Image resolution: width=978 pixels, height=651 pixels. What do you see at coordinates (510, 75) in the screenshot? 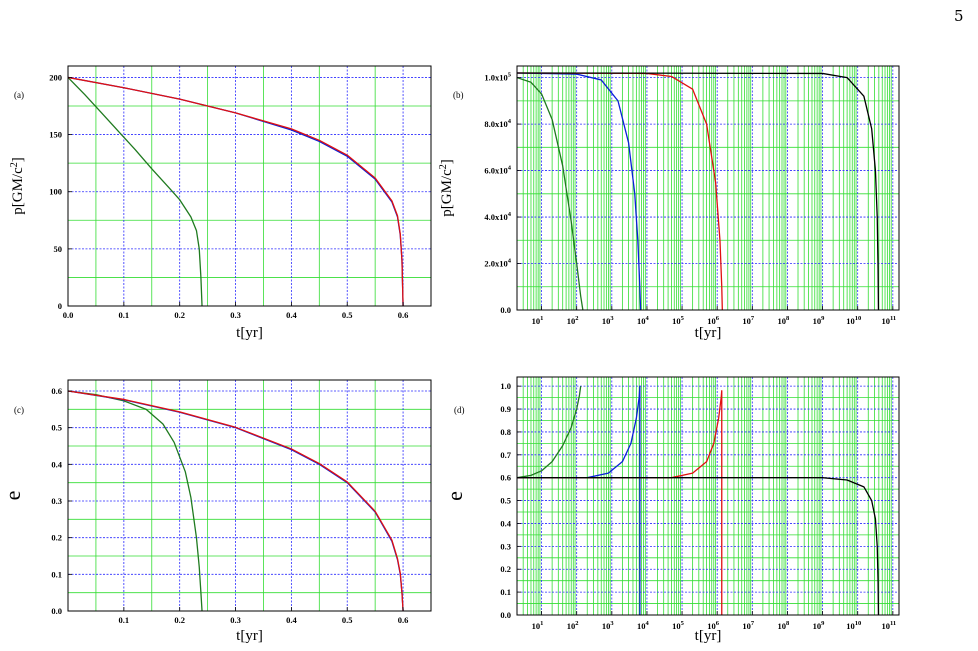
I see `y-tick-exponent: 5` at bounding box center [510, 75].